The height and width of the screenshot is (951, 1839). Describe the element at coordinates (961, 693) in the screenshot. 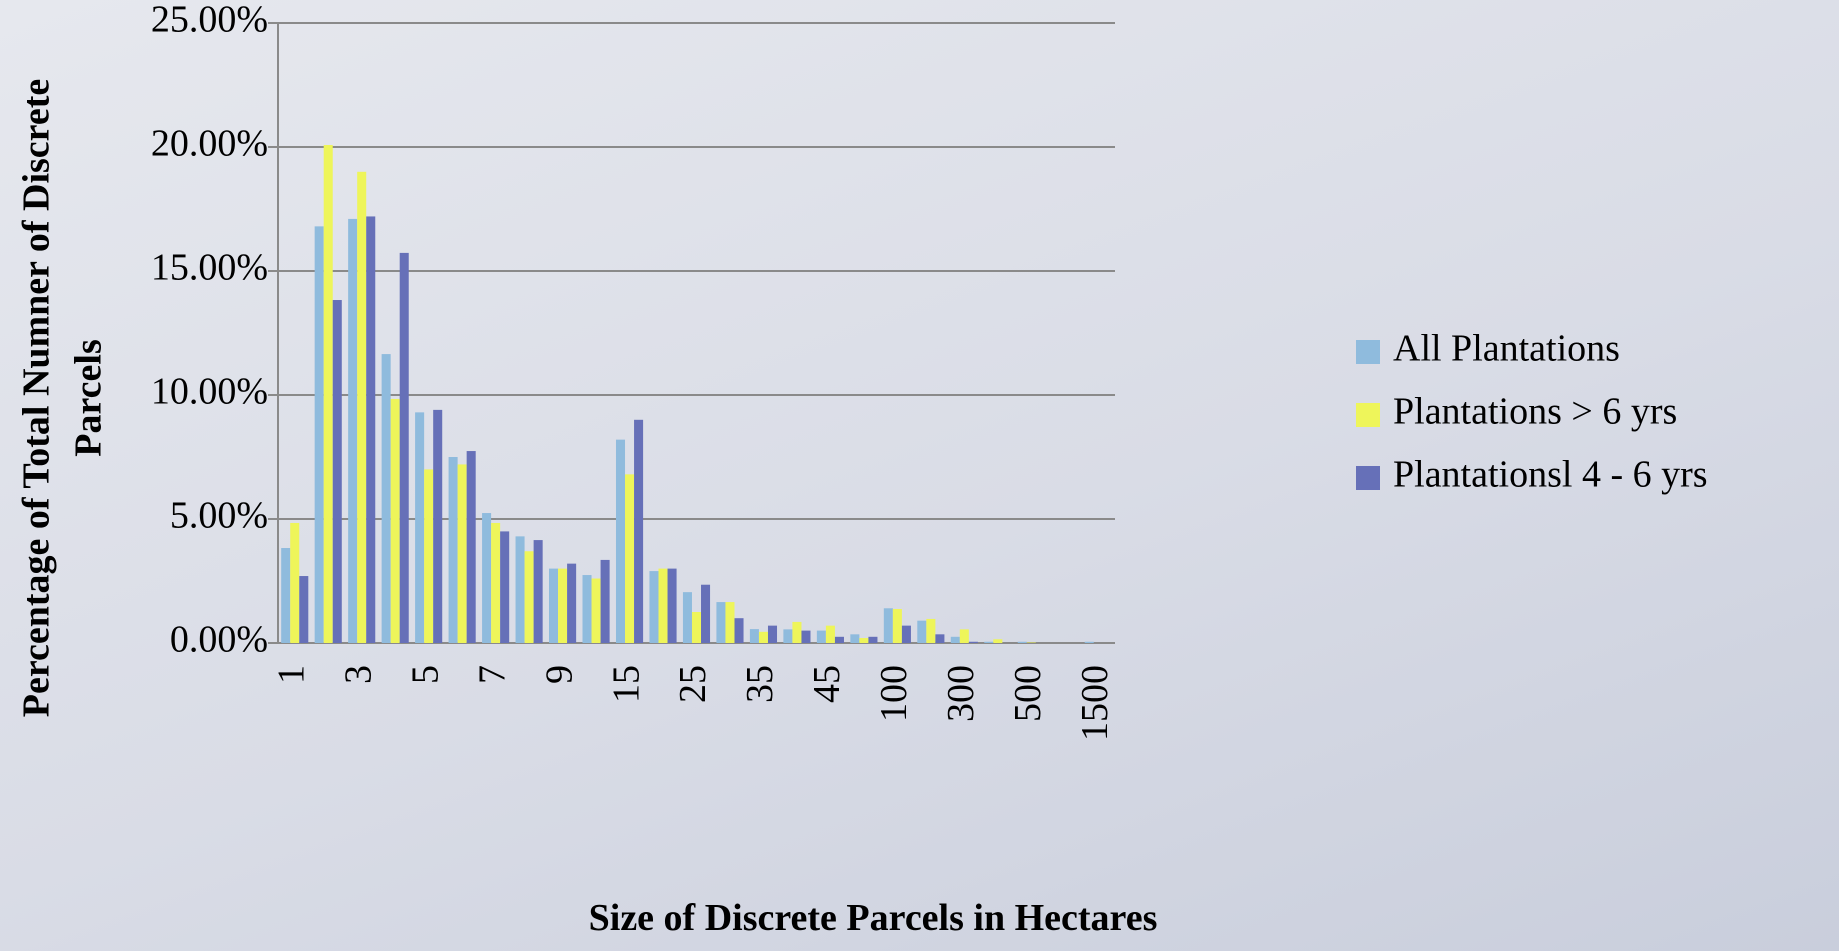

I see `x-tick-label: 300` at that location.